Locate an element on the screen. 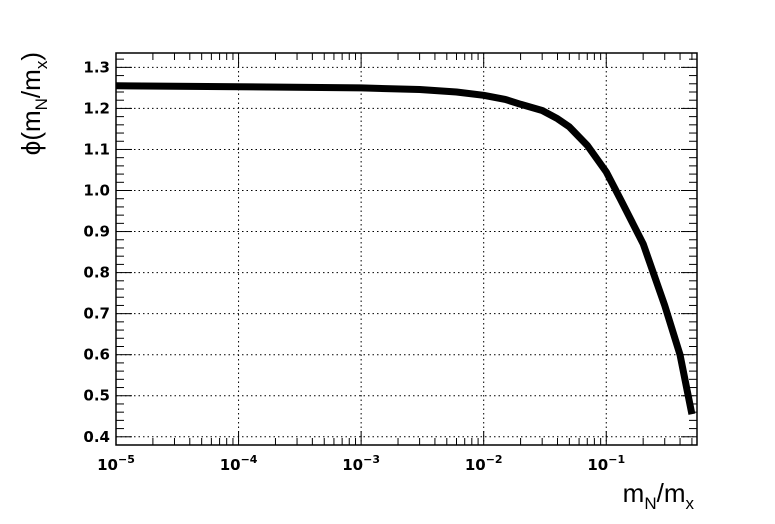  x-tick-label: 10⁻³ is located at coordinates (361, 463).